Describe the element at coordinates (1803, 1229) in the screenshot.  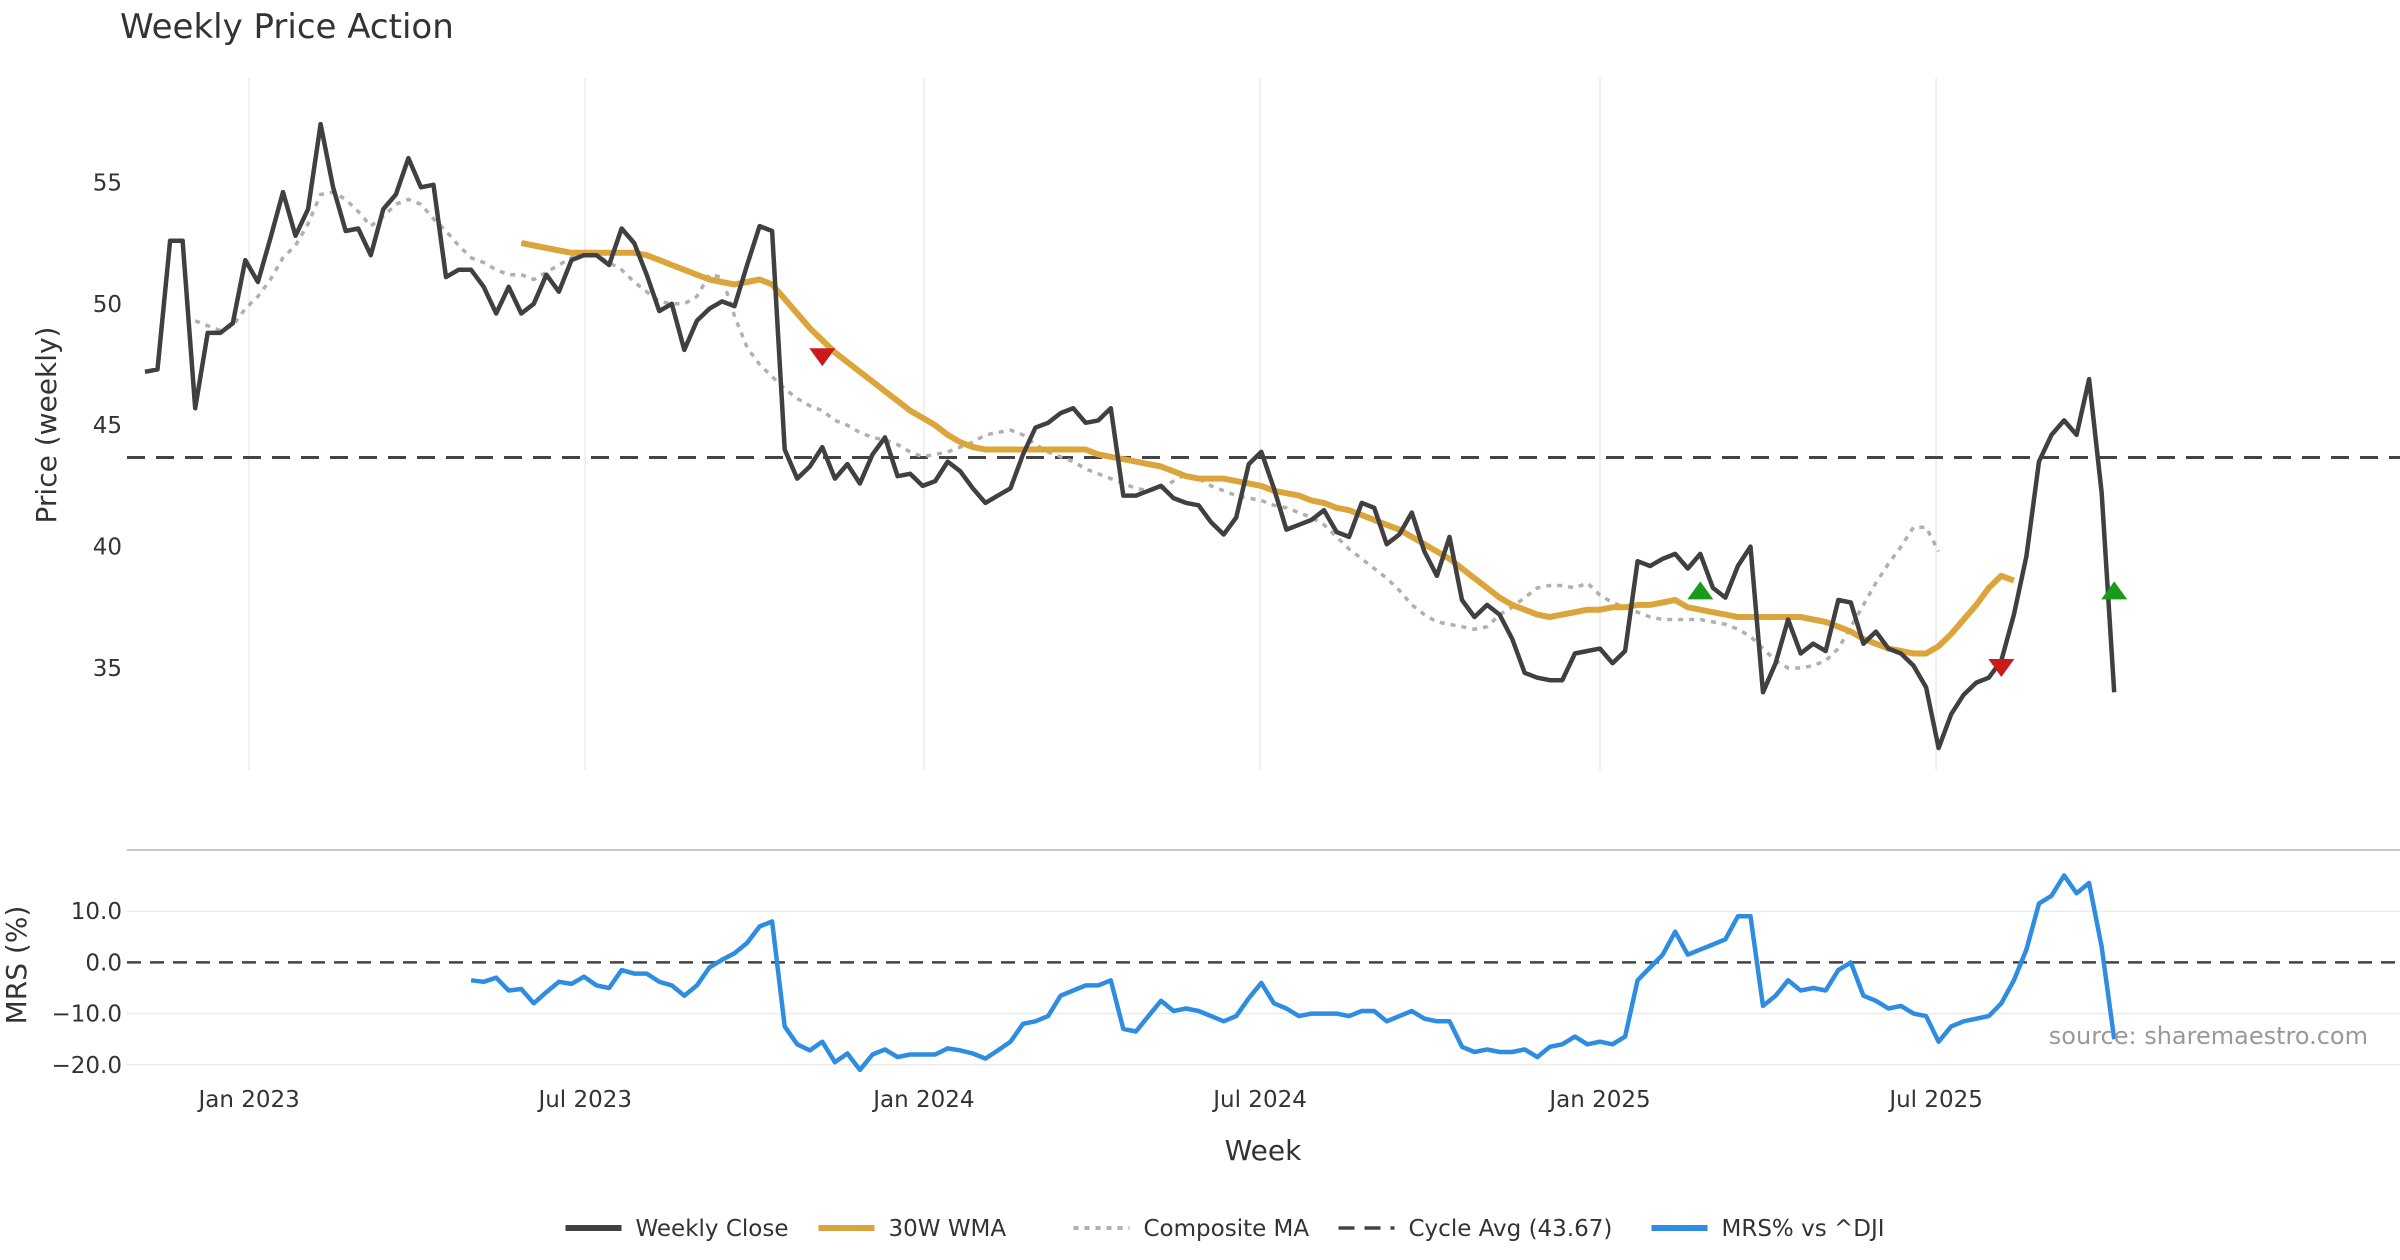
I see `legend-label: MRS% vs ^DJI` at that location.